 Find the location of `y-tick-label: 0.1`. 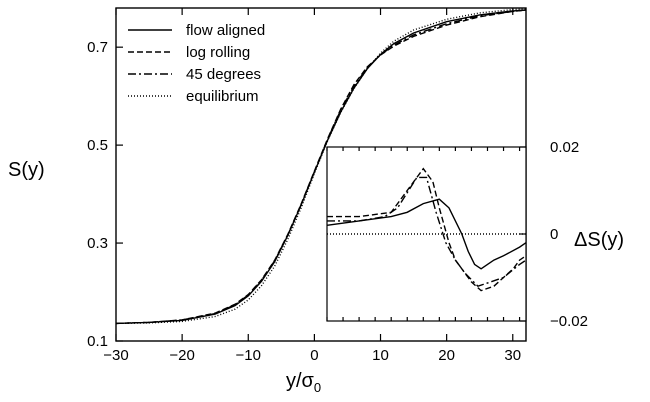

y-tick-label: 0.1 is located at coordinates (97, 341).